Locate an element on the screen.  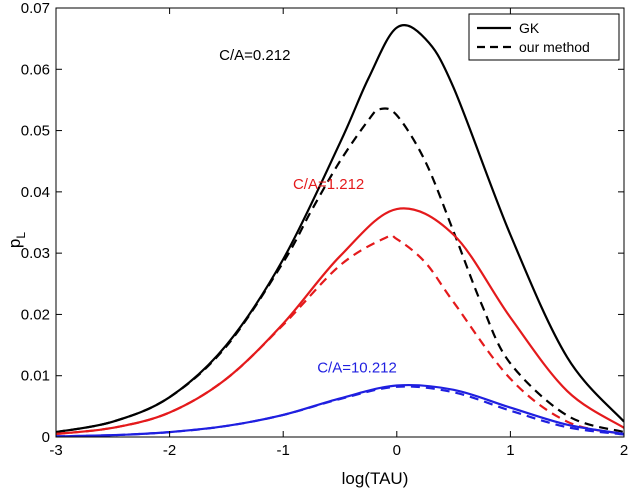
series-line-c-a-10-212-dashed is located at coordinates (340, 411).